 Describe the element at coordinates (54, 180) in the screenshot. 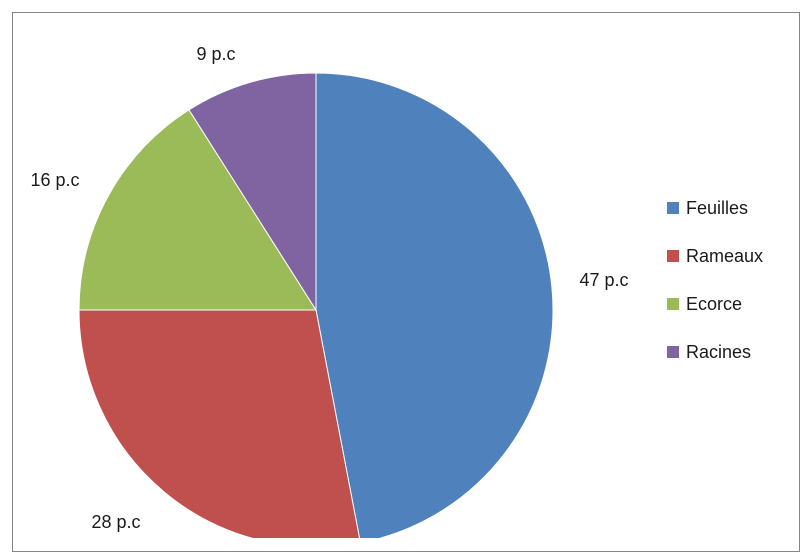

I see `data-label-ecorce: 16 p.c` at that location.